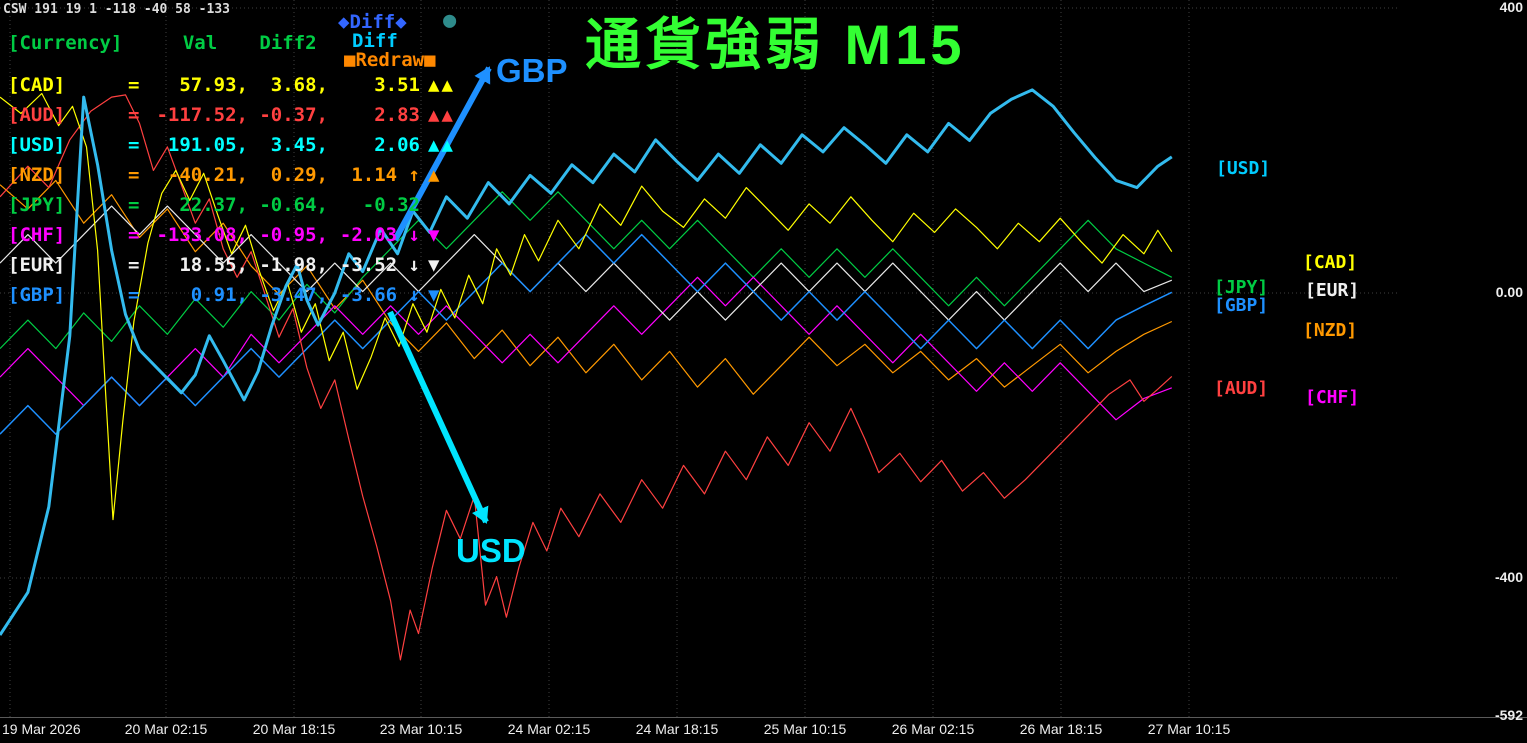  Describe the element at coordinates (491, 550) in the screenshot. I see `usd-arrow-label: USD` at that location.